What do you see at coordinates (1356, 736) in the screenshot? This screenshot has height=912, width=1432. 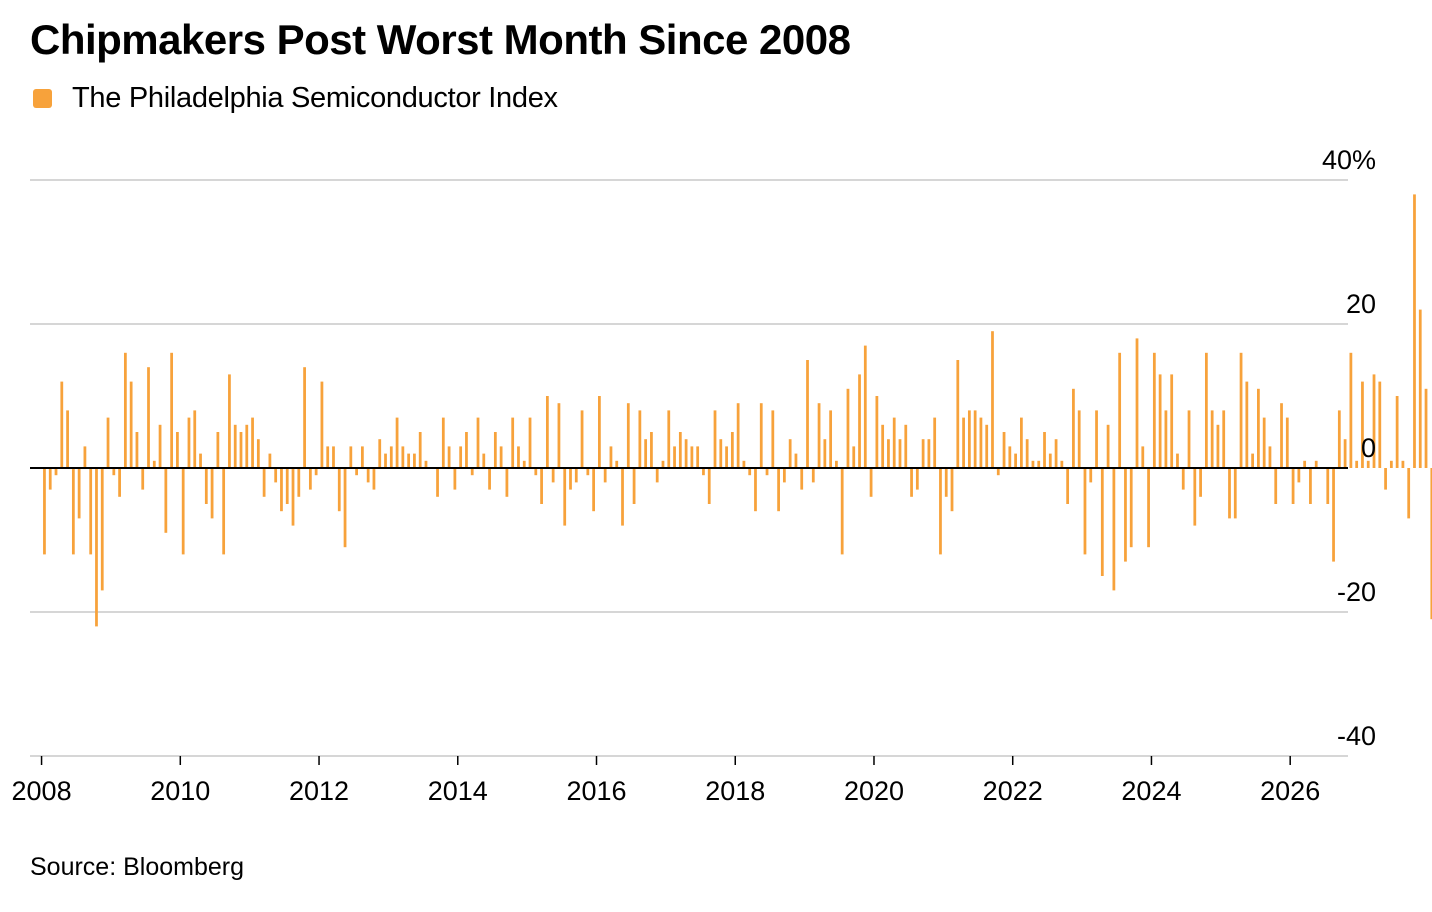 I see `y-tick-label: -40` at bounding box center [1356, 736].